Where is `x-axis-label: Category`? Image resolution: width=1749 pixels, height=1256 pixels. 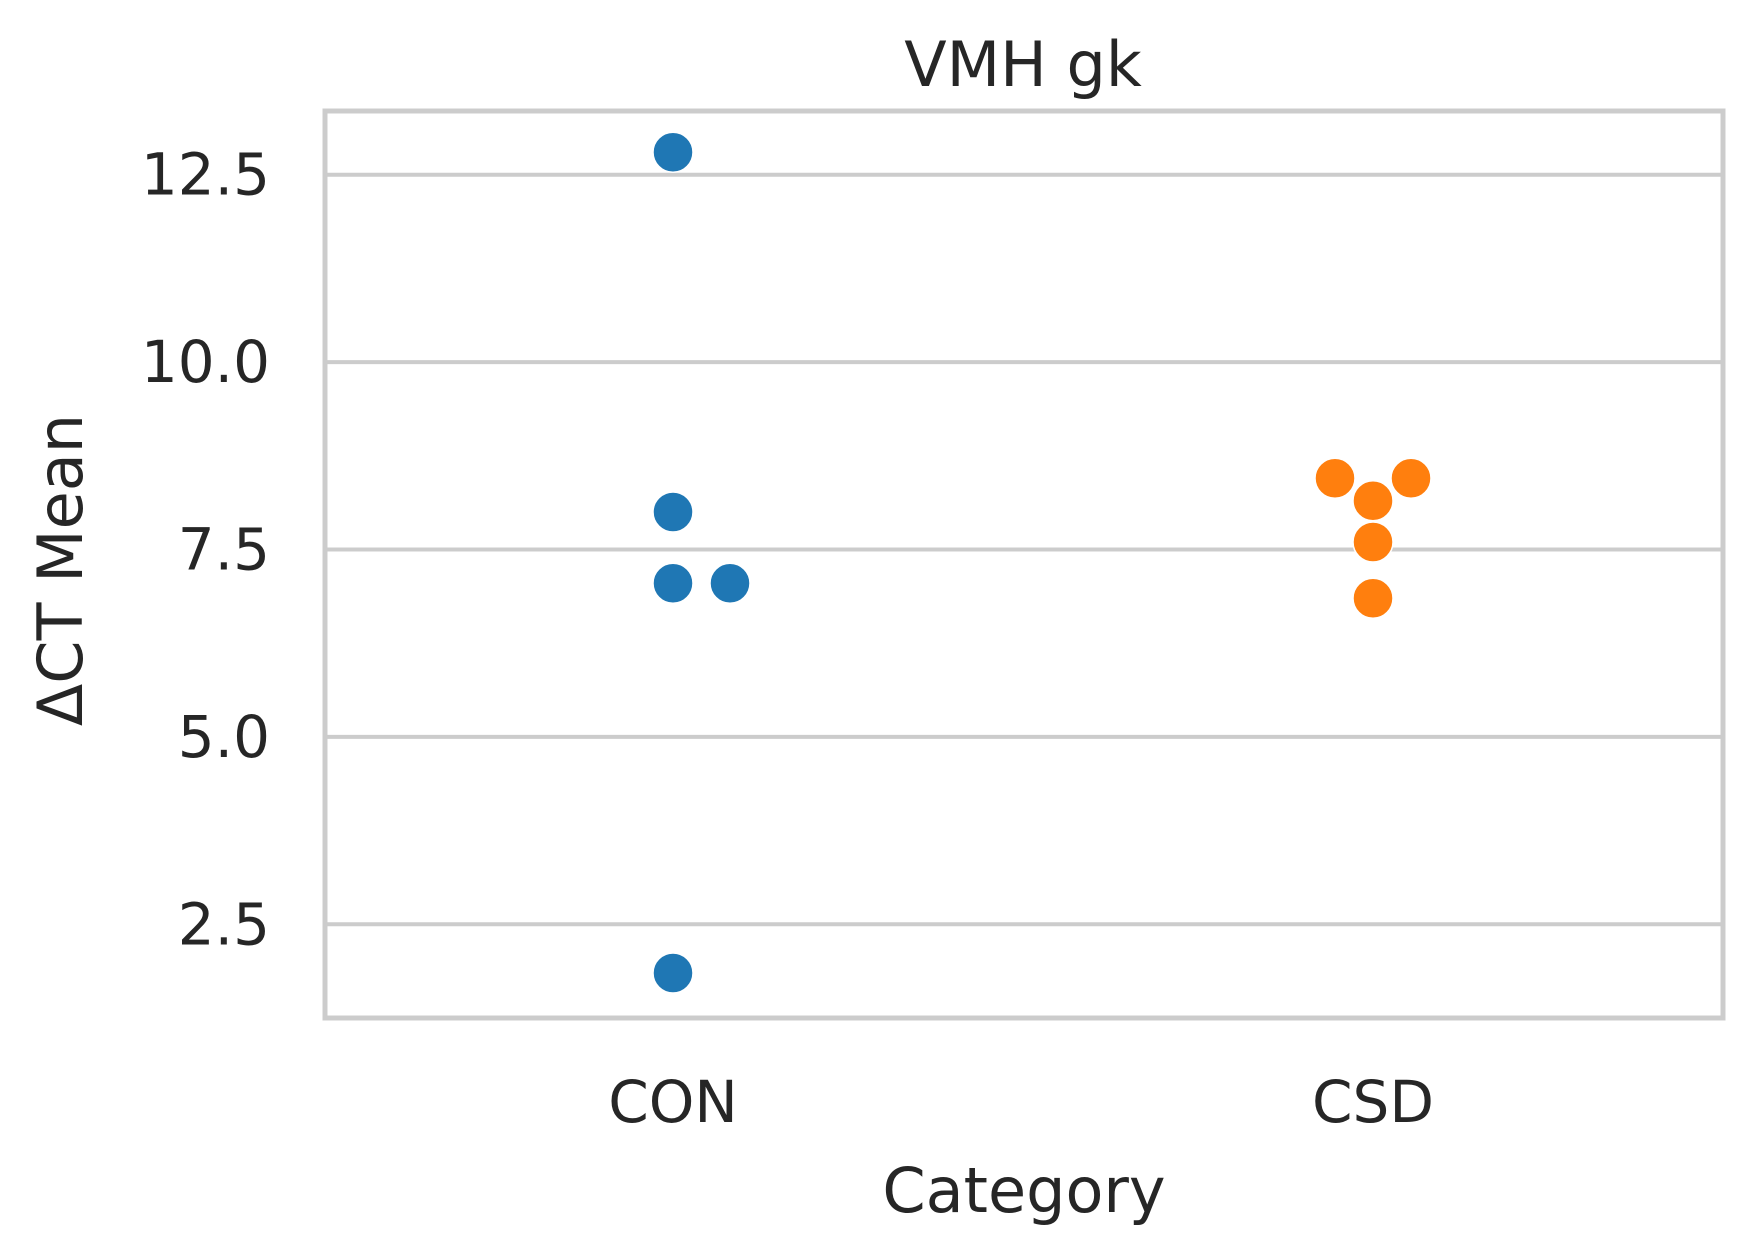
x-axis-label: Category is located at coordinates (1023, 1190).